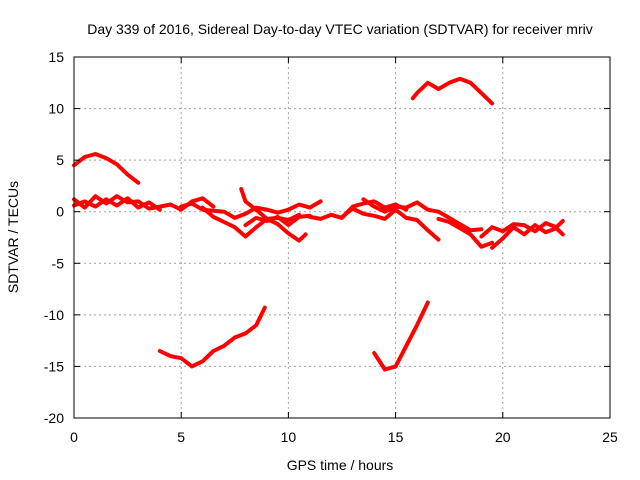 This screenshot has height=480, width=640. I want to click on x-tick-label: 15, so click(396, 437).